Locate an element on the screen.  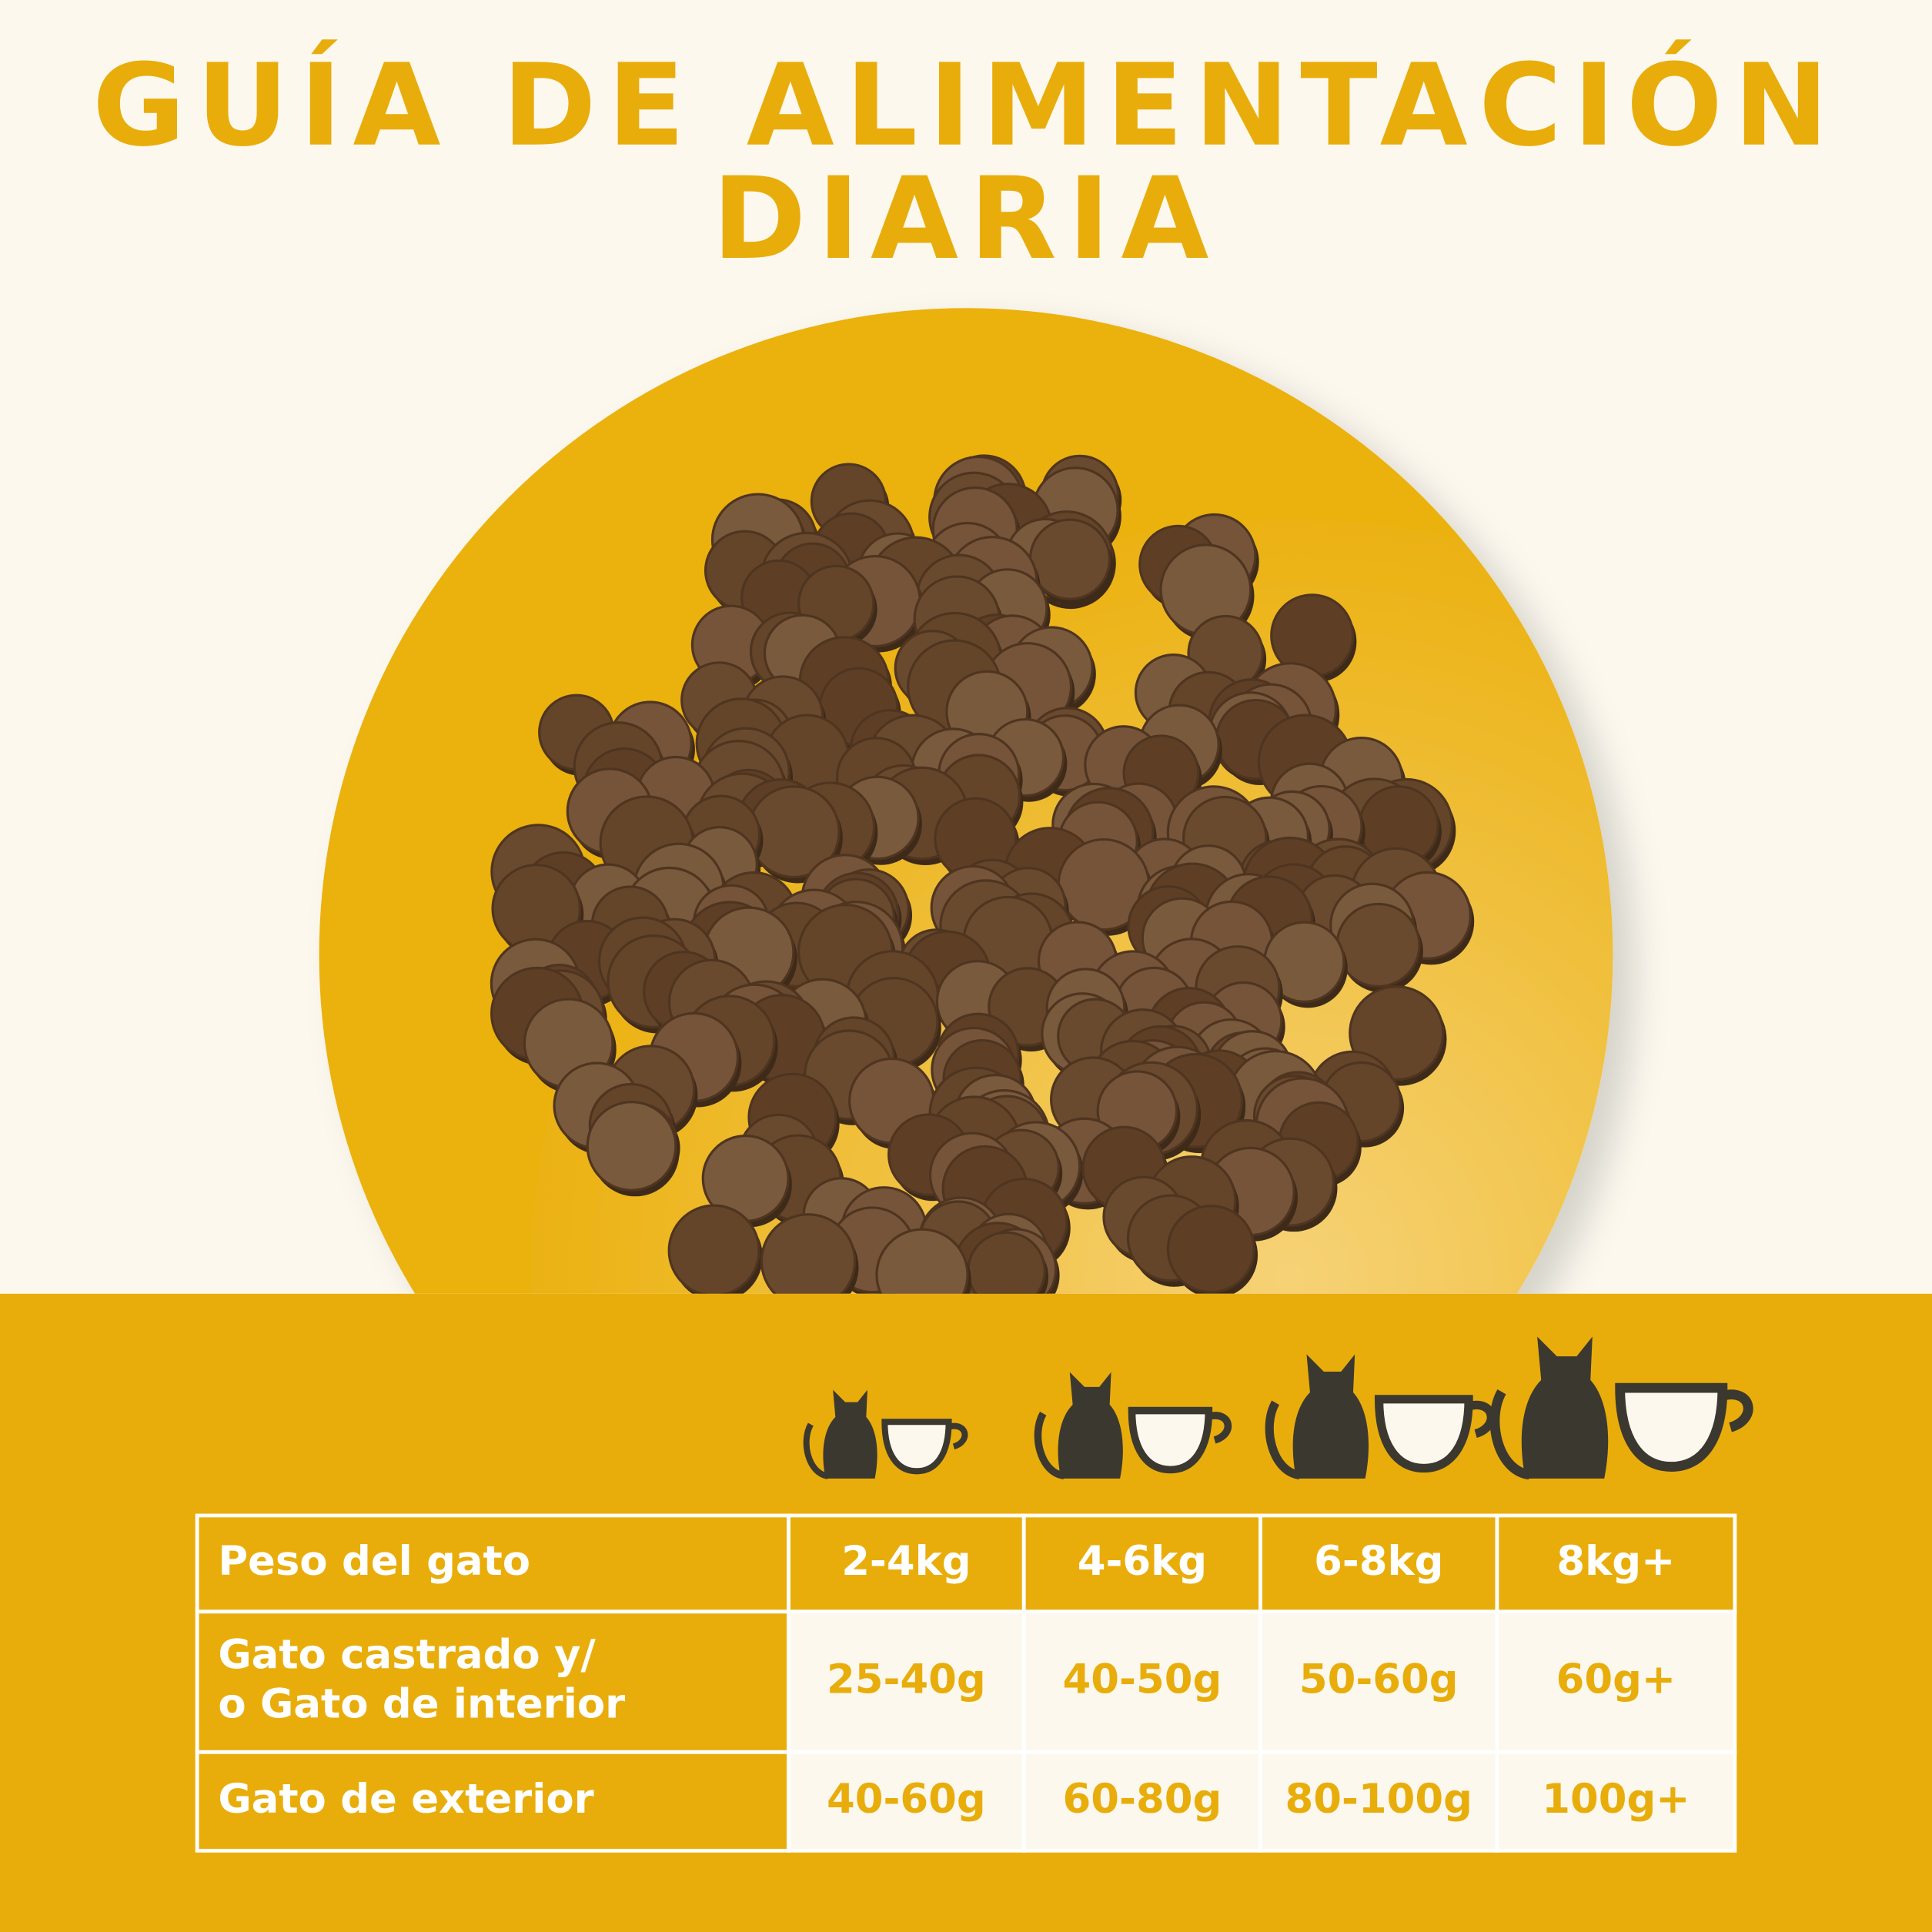
title-line: GUÍA DE ALIMENTACIÓN is located at coordinates (966, 105).